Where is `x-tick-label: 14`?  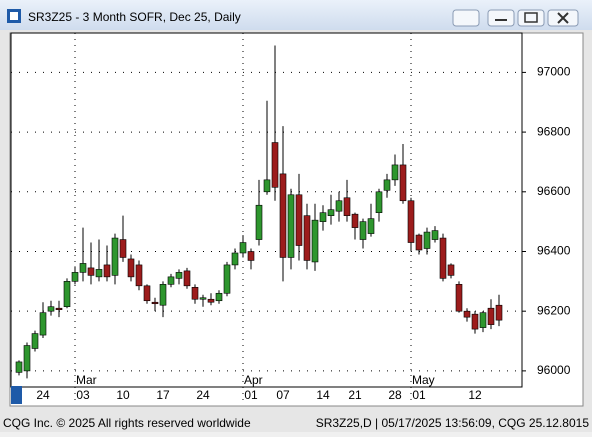
x-tick-label: 14 is located at coordinates (323, 395).